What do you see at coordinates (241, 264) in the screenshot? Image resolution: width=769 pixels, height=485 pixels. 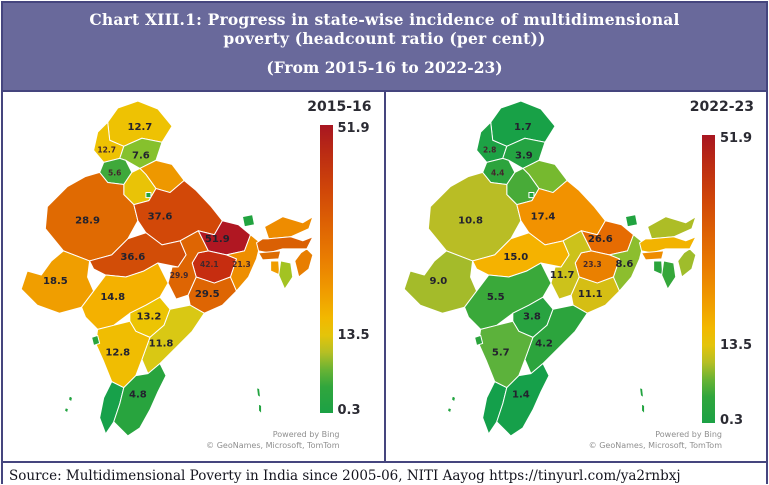 I see `state-value-label-wb: 21.3` at bounding box center [241, 264].